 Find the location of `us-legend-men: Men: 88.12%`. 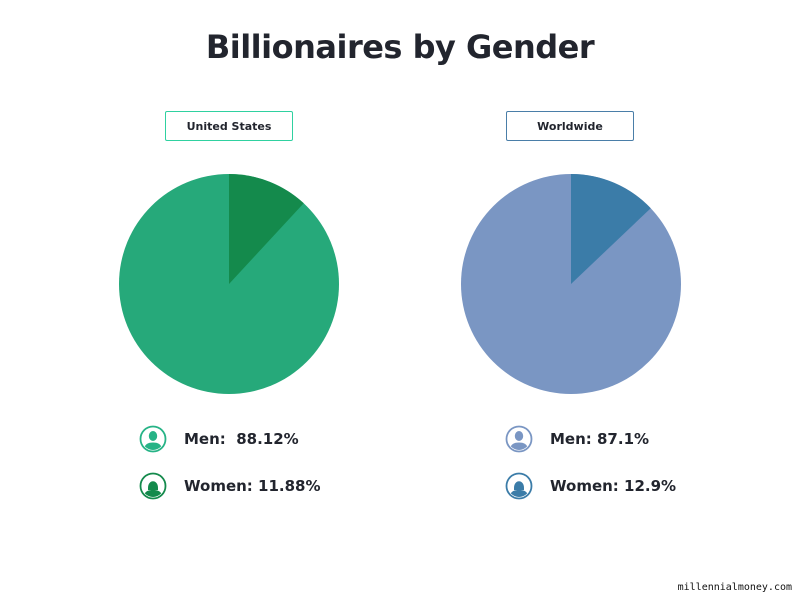

us-legend-men: Men: 88.12% is located at coordinates (219, 439).